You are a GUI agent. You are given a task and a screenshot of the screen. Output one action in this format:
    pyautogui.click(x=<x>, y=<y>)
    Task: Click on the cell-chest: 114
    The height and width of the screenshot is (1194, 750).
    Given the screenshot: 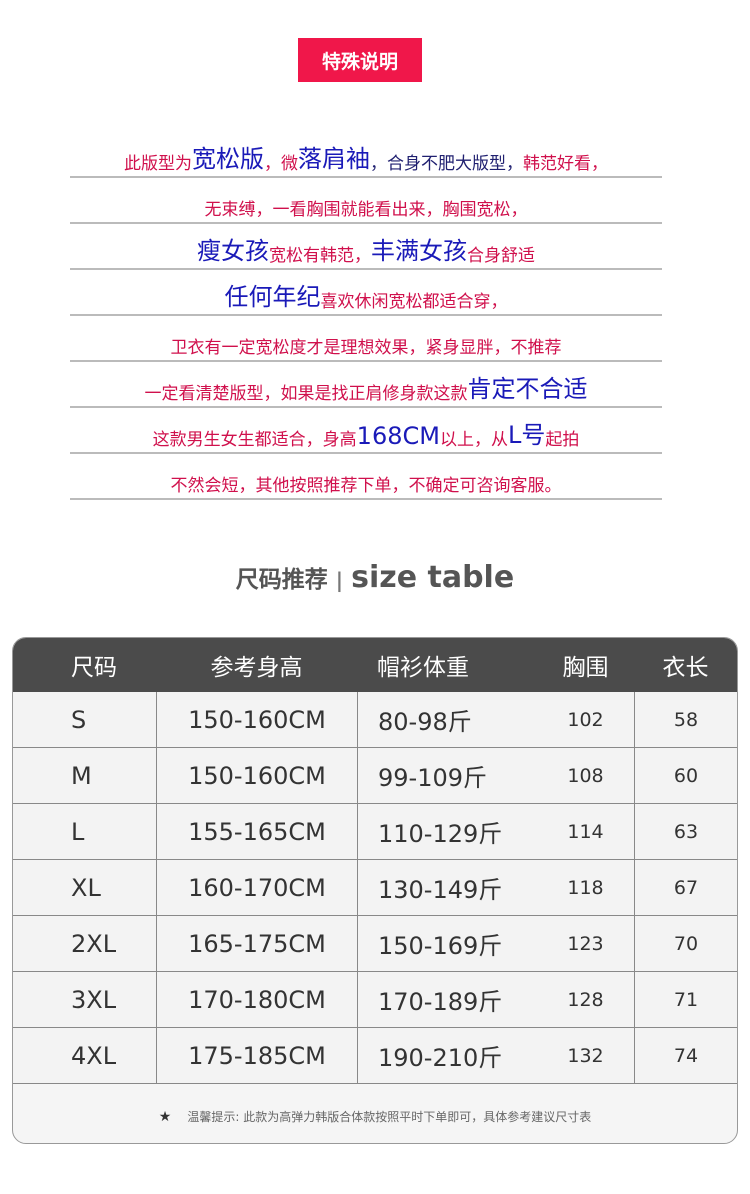 What is the action you would take?
    pyautogui.click(x=585, y=831)
    